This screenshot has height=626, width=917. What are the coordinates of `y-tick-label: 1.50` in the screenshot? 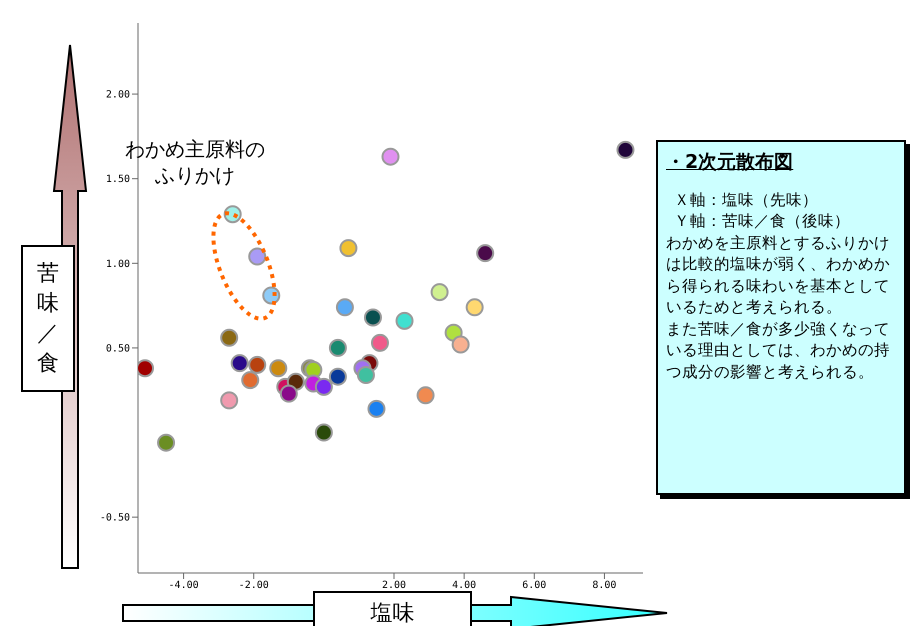 It's located at (118, 180).